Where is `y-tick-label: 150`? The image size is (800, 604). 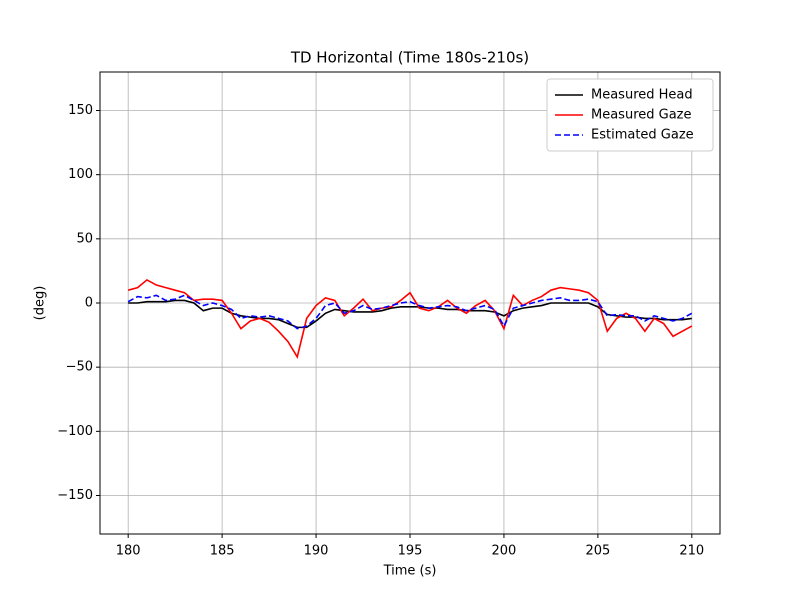
y-tick-label: 150 is located at coordinates (80, 110).